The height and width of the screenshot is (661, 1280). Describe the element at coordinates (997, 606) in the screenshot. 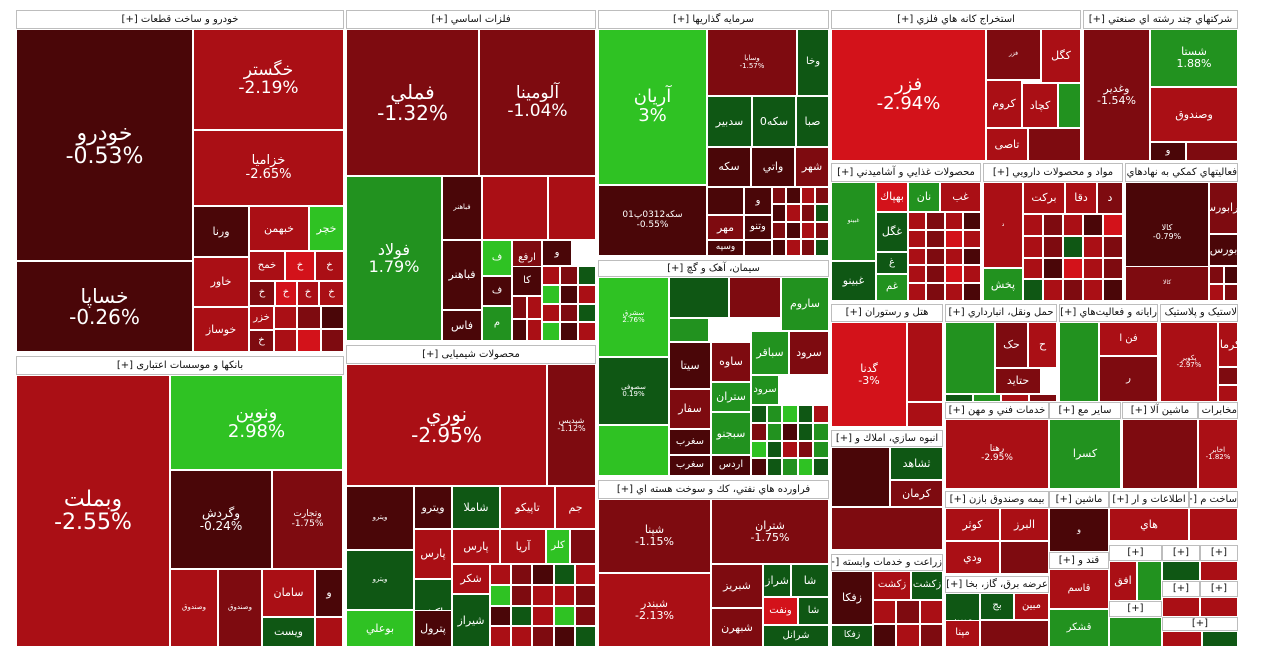

I see `tile-bj: بج` at that location.